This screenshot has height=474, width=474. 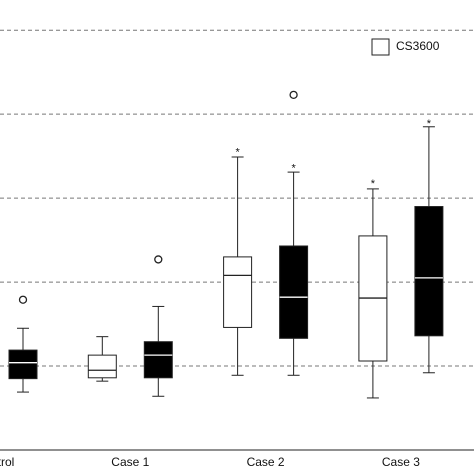 What do you see at coordinates (380, 47) in the screenshot?
I see `legend-swatch` at bounding box center [380, 47].